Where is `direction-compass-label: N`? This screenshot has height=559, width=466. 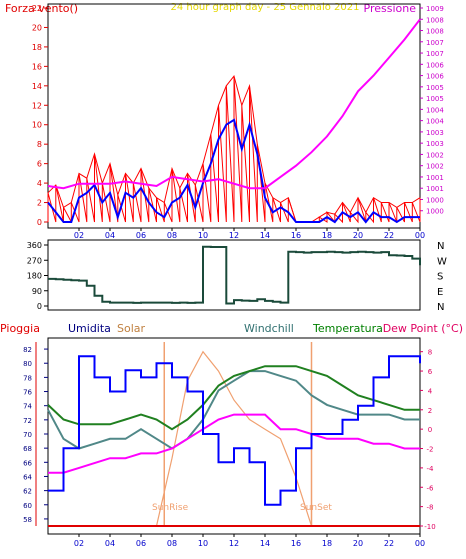 direction-compass-label: N is located at coordinates (440, 246).